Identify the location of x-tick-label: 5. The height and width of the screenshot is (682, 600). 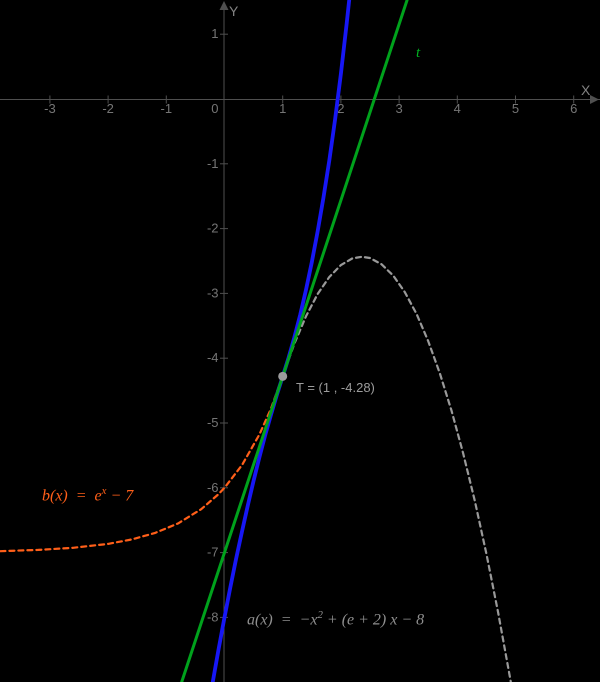
(515, 108).